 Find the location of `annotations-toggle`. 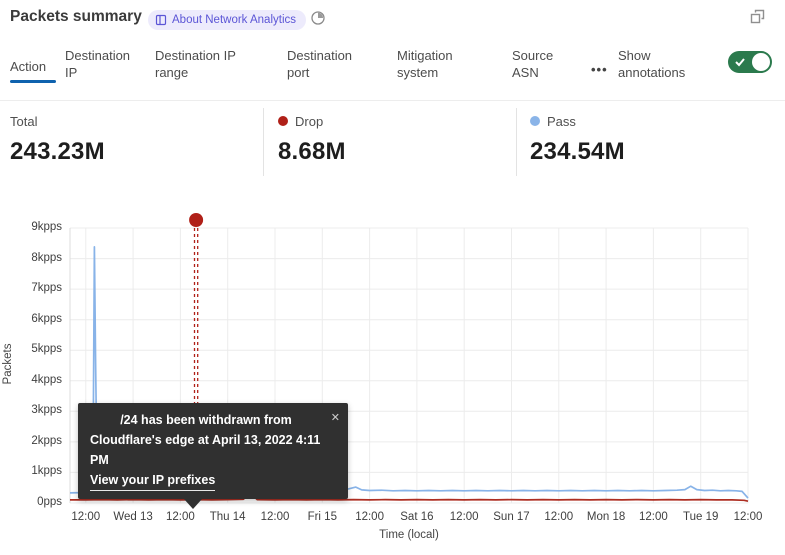

annotations-toggle is located at coordinates (750, 62).